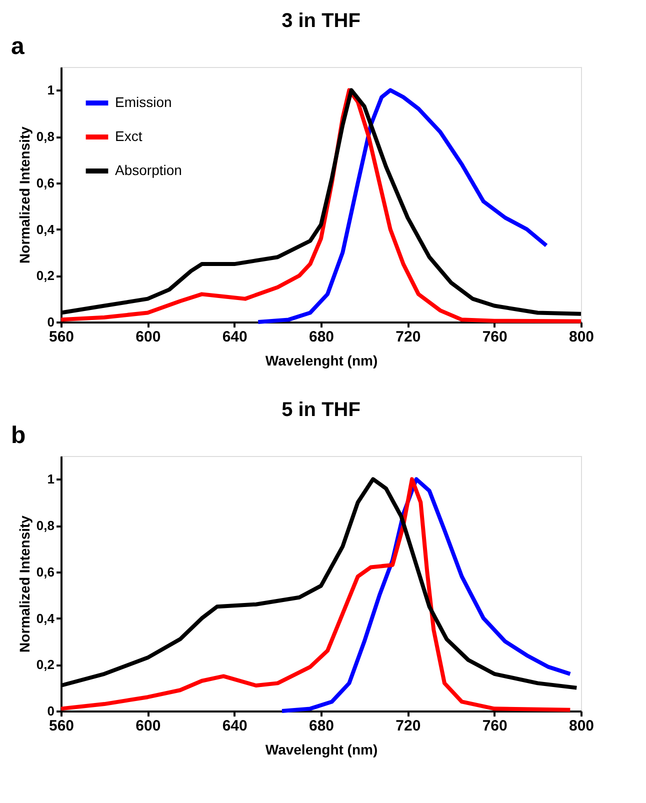  Describe the element at coordinates (18, 435) in the screenshot. I see `text: b` at that location.